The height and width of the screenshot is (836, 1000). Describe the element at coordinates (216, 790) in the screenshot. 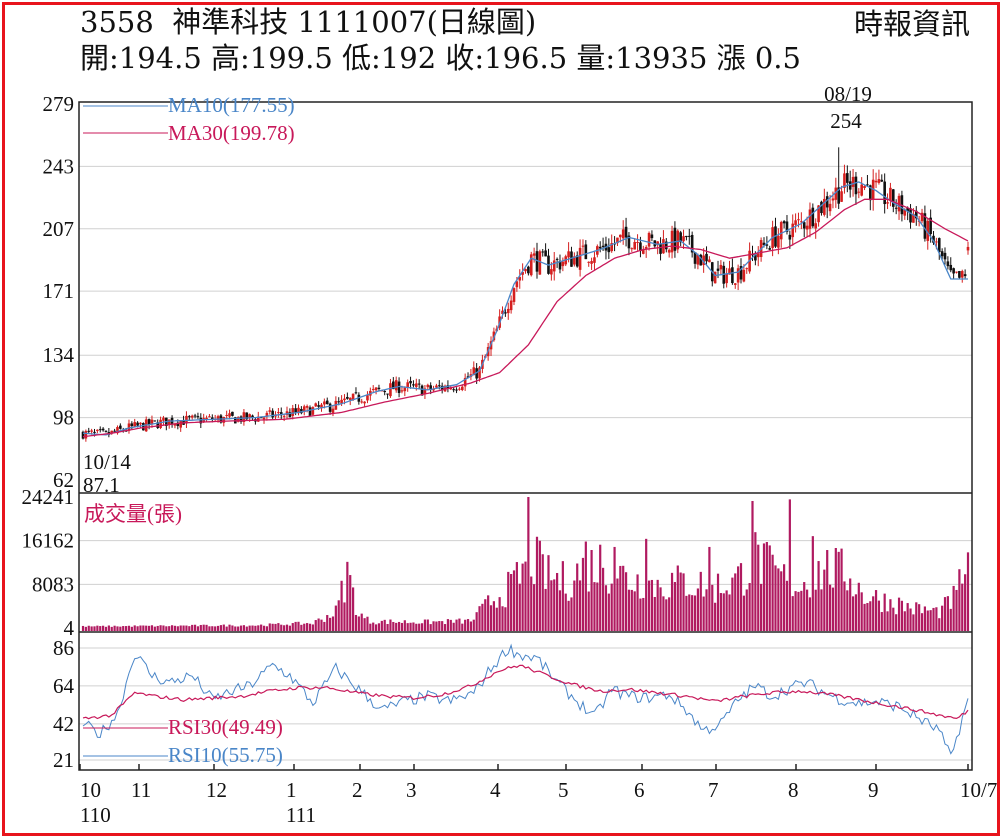

I see `x-tick-label: 12` at that location.